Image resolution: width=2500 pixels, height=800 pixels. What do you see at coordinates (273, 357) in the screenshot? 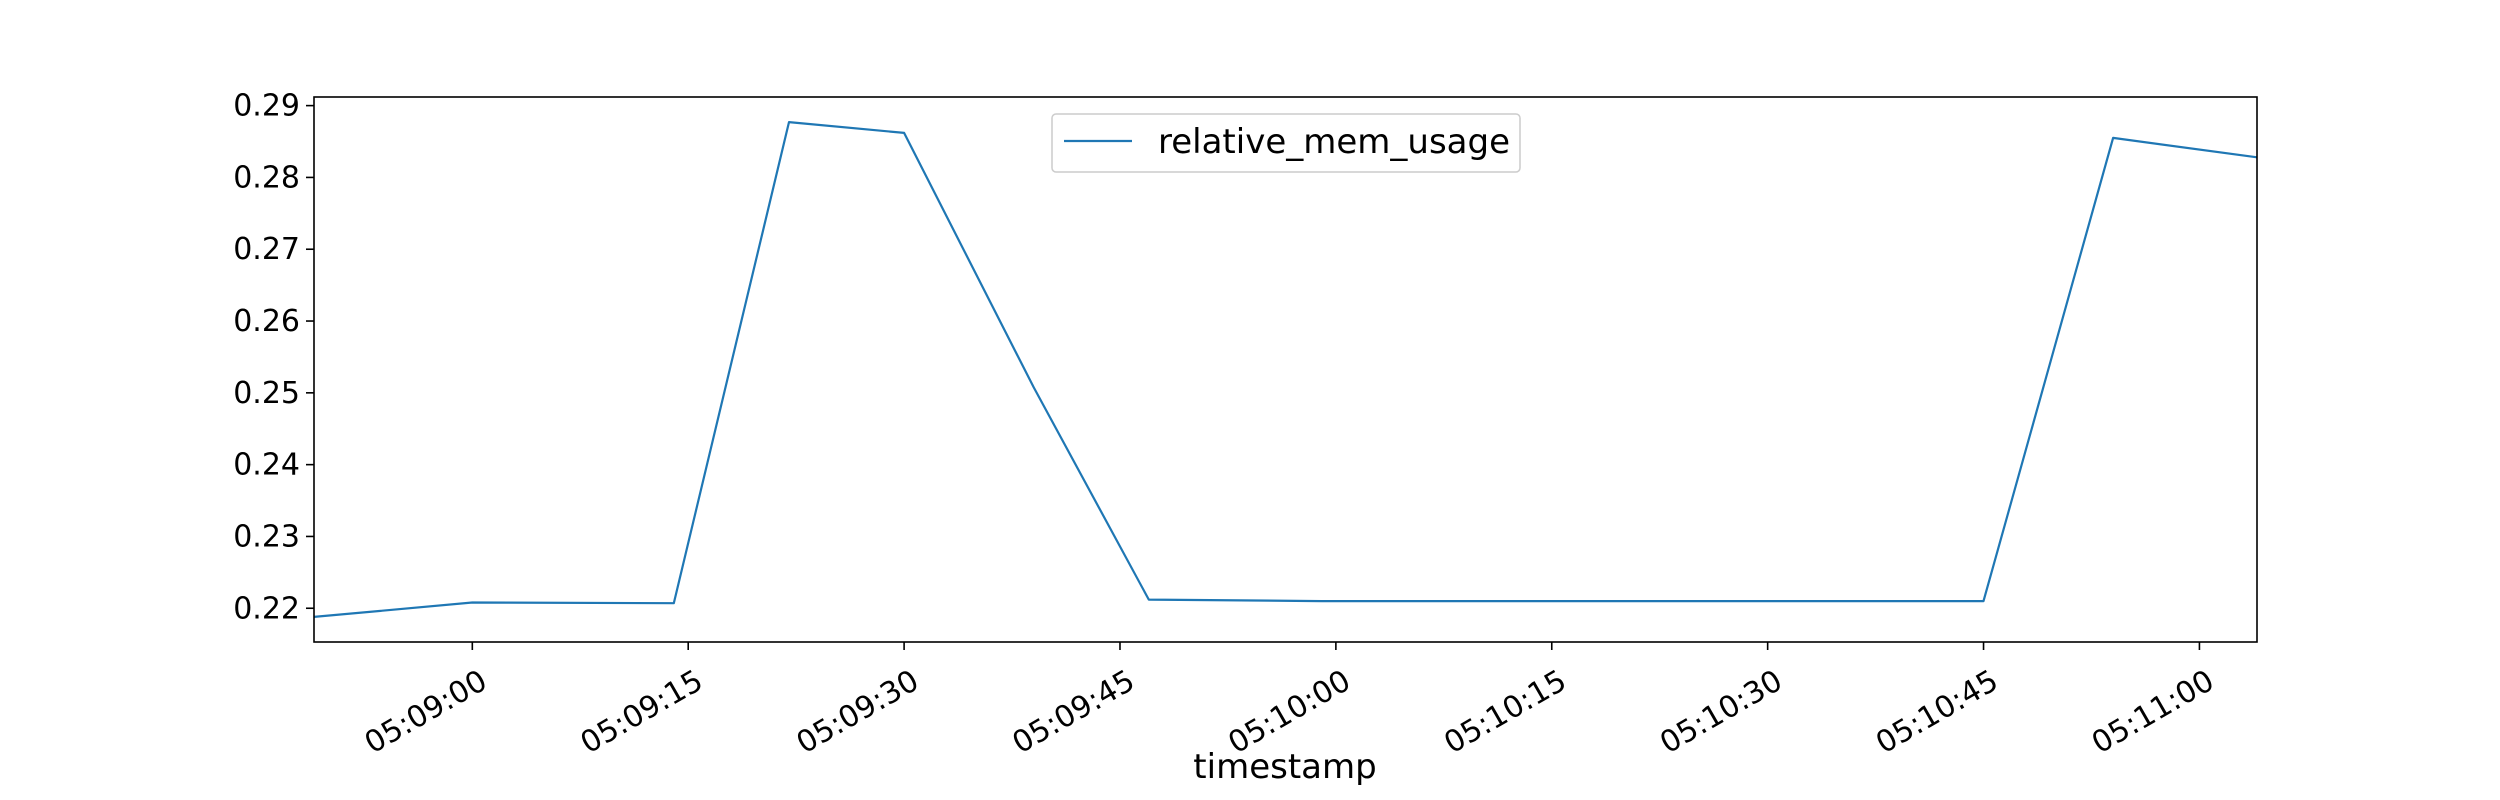
I see `y-axis: 0.22 0.23 0.24 0.25 0.26 0.27 0.28 0.29` at bounding box center [273, 357].